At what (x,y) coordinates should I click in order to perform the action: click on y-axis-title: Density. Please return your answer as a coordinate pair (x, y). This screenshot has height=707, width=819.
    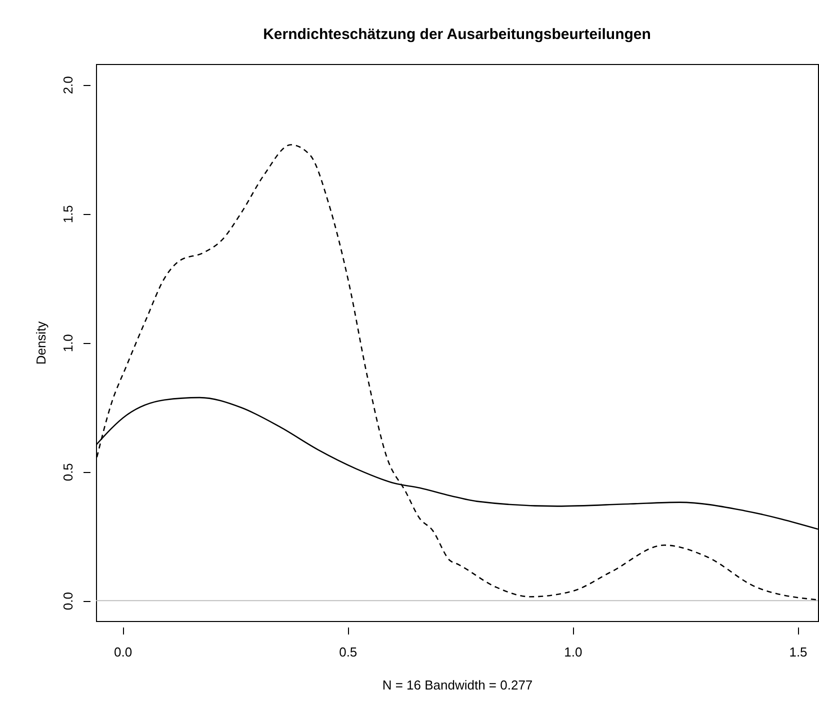
    Looking at the image, I should click on (41, 342).